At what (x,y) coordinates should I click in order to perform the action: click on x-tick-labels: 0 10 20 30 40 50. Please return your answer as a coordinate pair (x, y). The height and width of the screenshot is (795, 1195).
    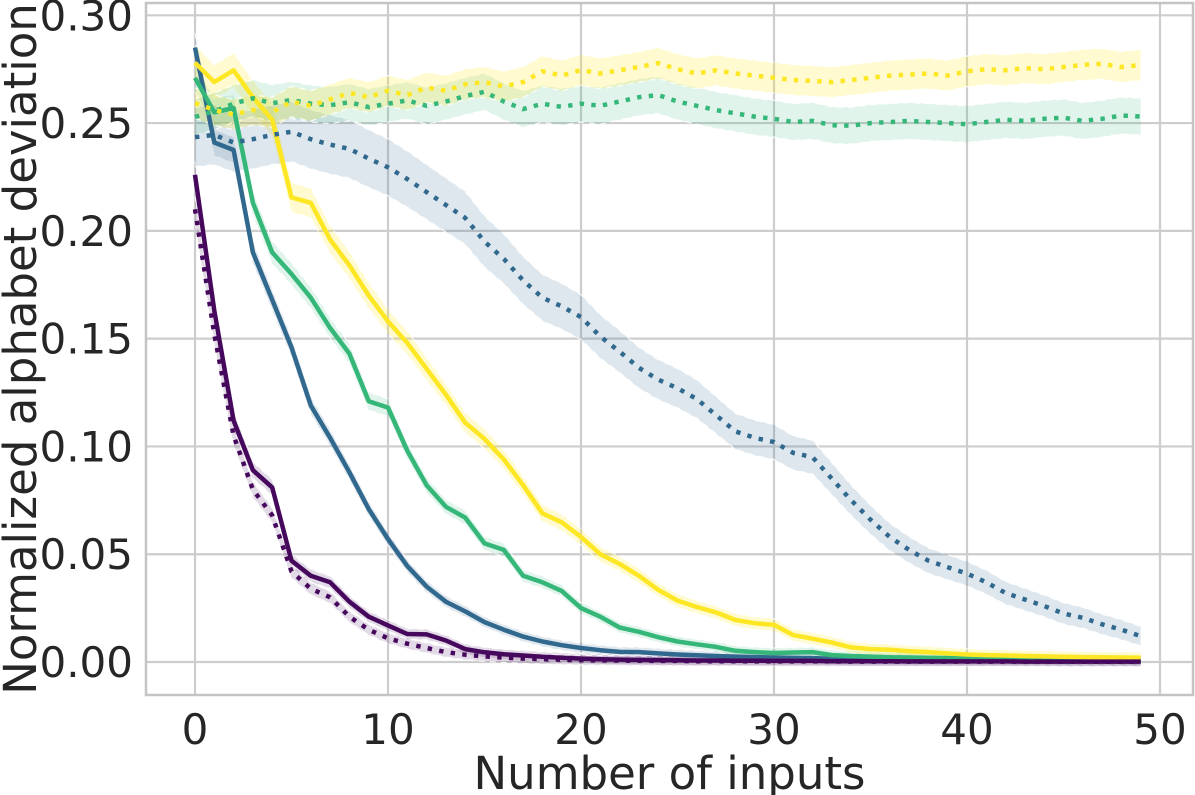
    Looking at the image, I should click on (684, 729).